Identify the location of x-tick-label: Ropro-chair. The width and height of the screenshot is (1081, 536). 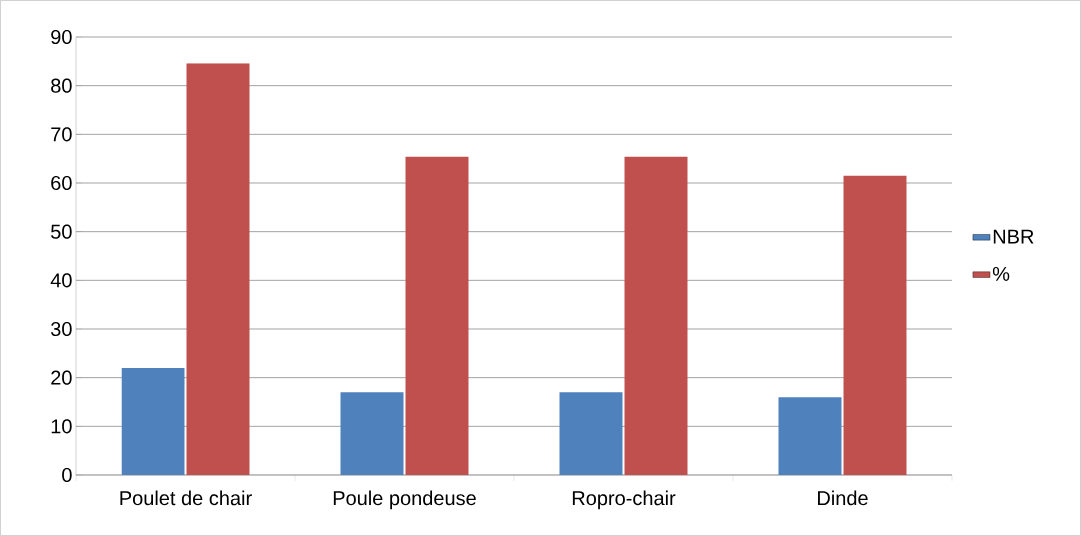
(624, 500).